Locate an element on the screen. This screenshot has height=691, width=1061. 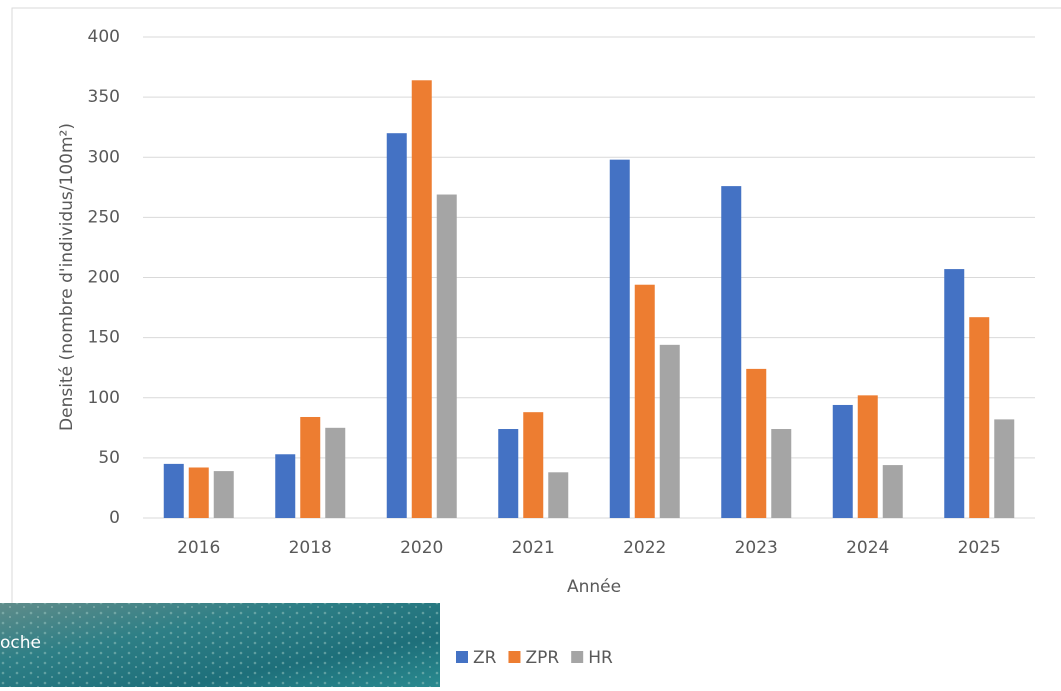
y-tick-label: 400 is located at coordinates (104, 37).